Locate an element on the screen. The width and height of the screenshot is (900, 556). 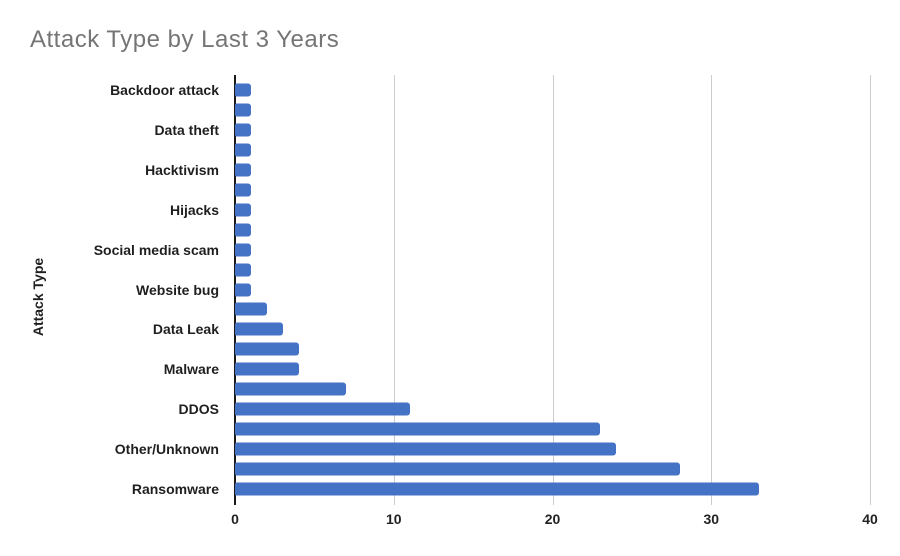
category-label: DDOS is located at coordinates (198, 409).